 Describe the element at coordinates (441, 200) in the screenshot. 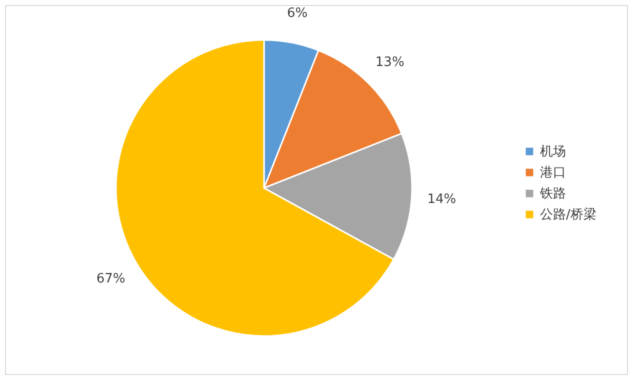

I see `data-label: 14%` at that location.